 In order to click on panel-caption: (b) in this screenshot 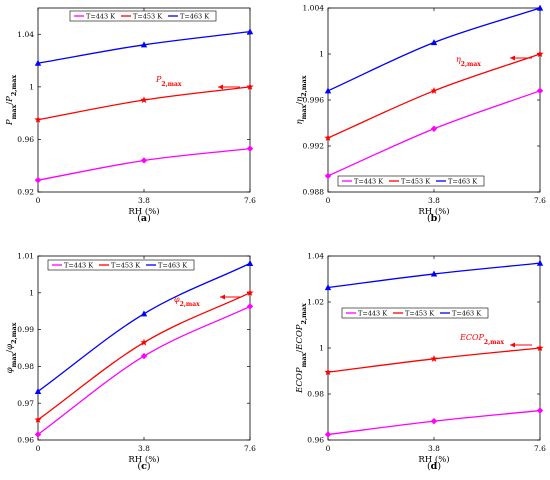, I will do `click(434, 218)`.